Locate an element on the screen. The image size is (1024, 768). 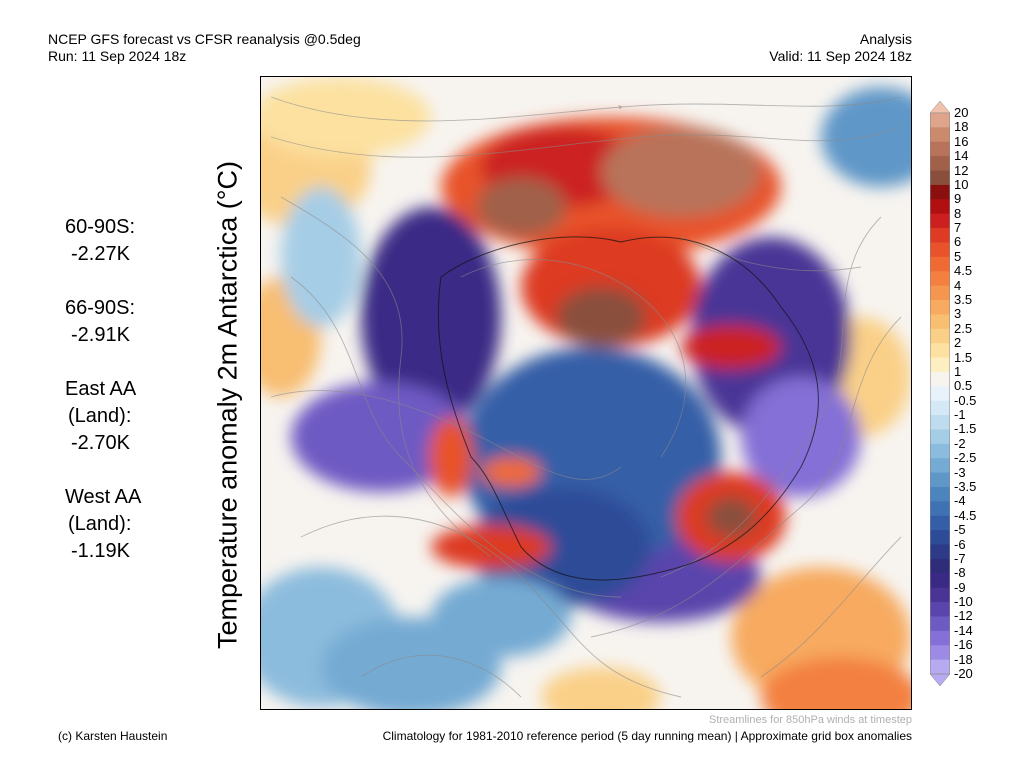
colorbar-tick-label: -7 is located at coordinates (960, 558).